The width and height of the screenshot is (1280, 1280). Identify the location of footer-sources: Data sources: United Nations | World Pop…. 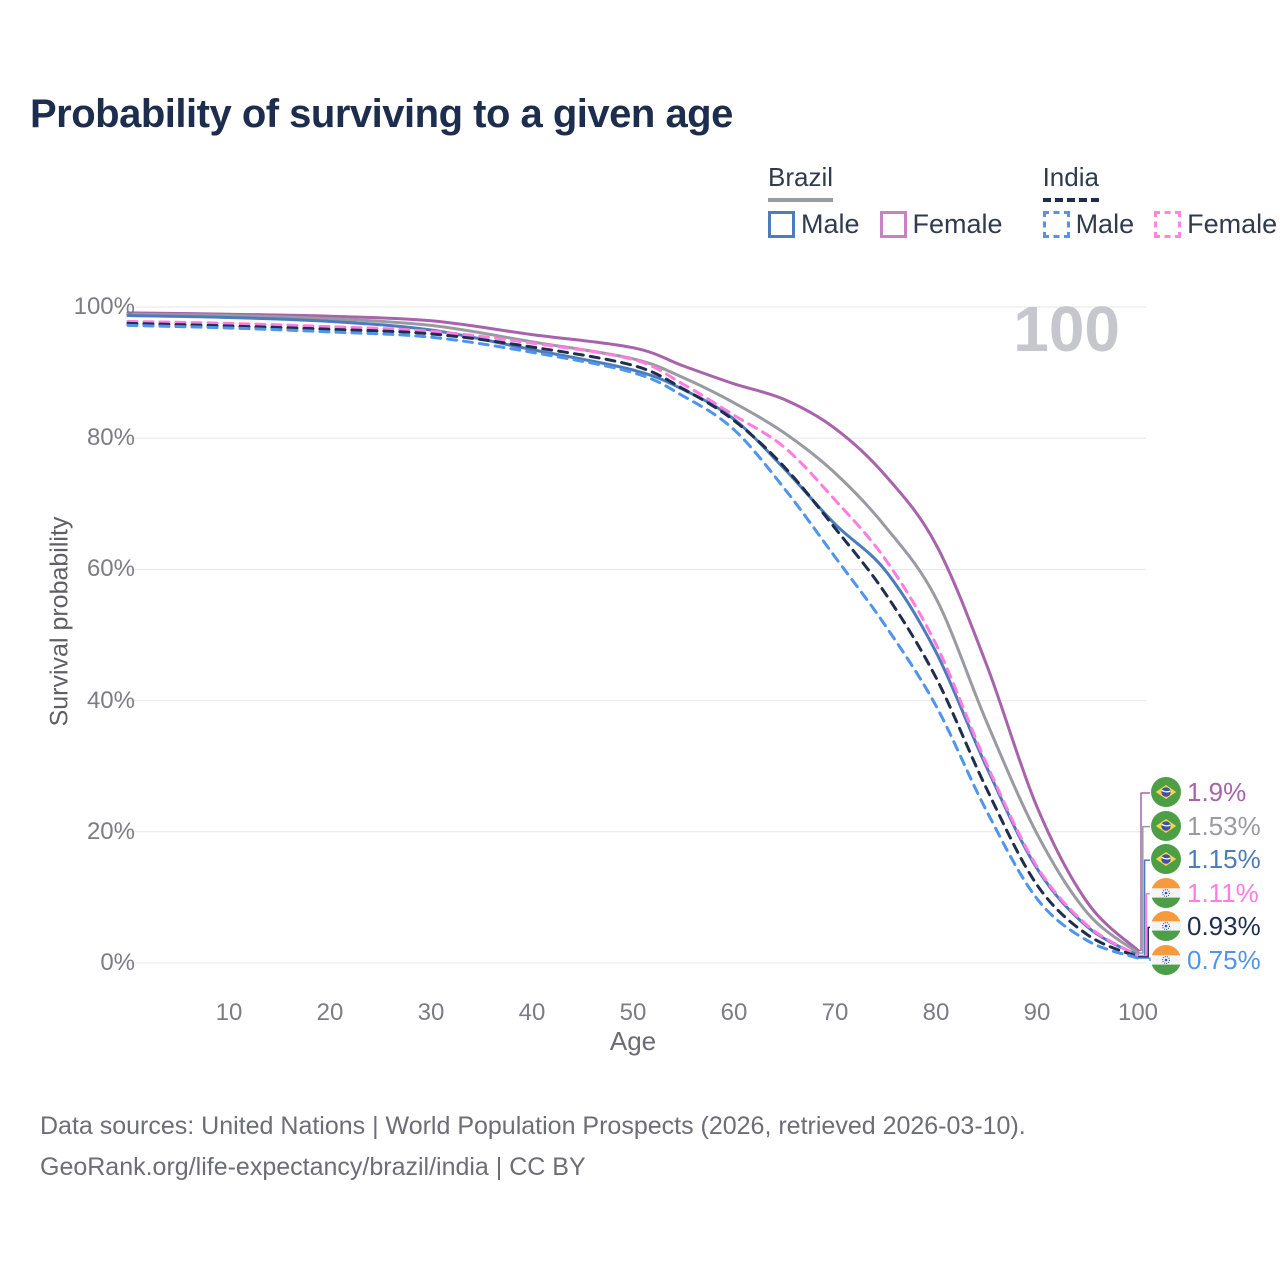
(533, 1126).